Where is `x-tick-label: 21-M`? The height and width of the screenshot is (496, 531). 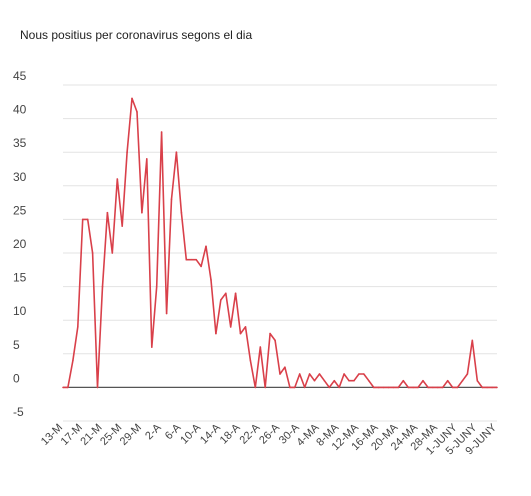
x-tick-label: 21-M is located at coordinates (91, 435).